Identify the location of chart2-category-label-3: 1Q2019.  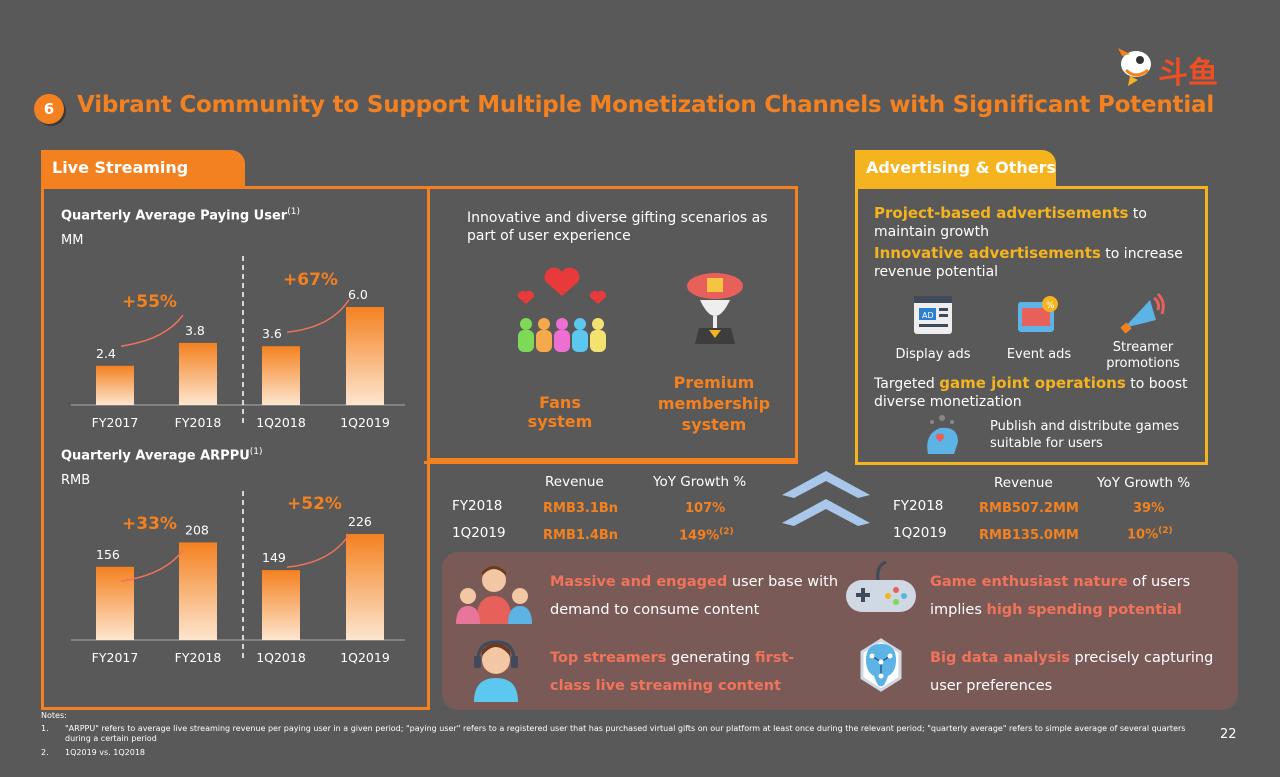
(365, 657).